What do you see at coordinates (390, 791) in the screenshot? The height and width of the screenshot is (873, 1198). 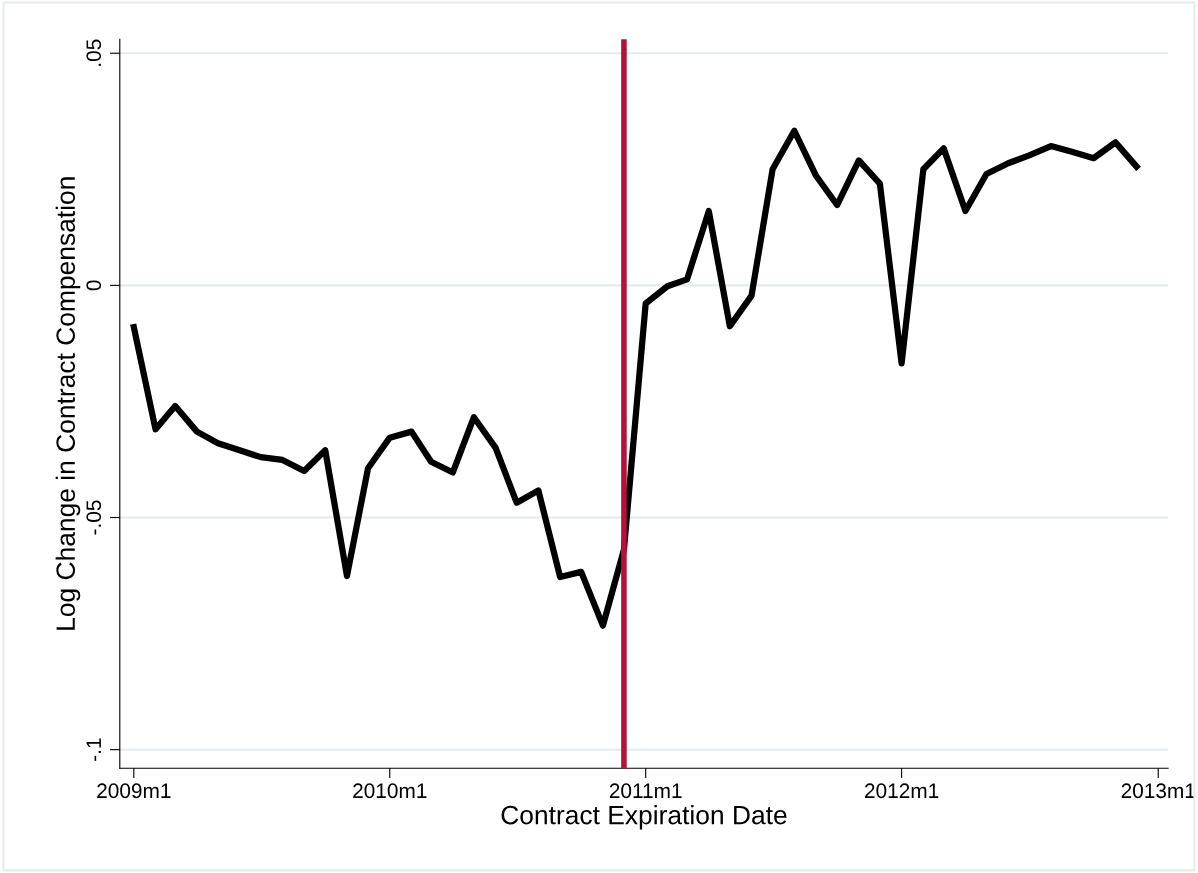 I see `x-tick-label: 2010m1` at bounding box center [390, 791].